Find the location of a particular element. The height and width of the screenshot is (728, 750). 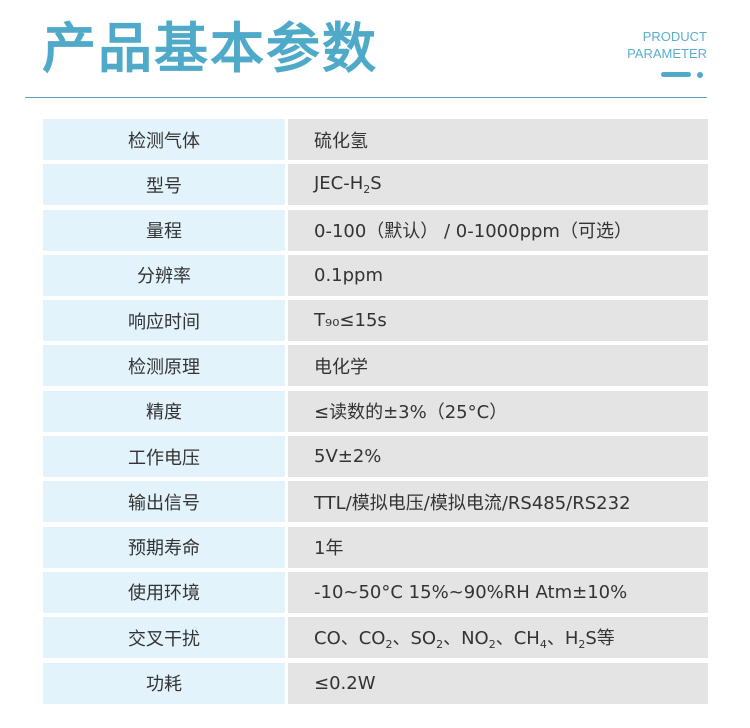

table-row: 交叉干扰 CO、CO2、SO2、NO2、CH4、H2S等 is located at coordinates (375, 638).